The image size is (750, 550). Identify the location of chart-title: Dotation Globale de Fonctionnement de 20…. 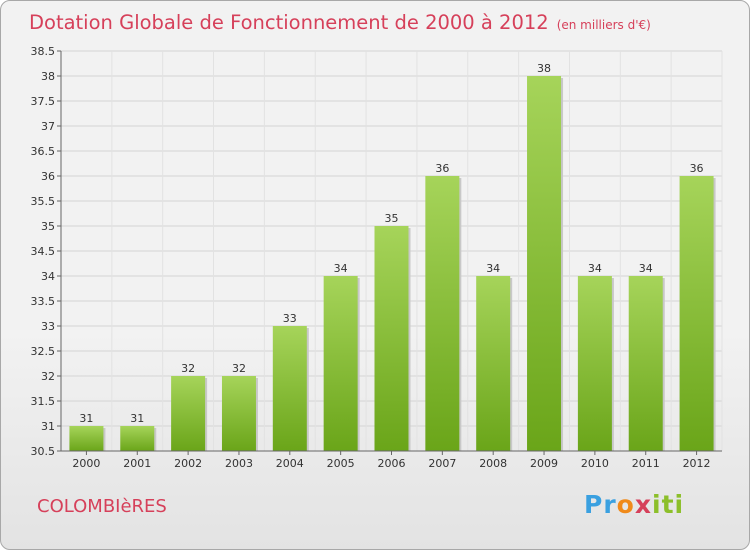
(340, 22).